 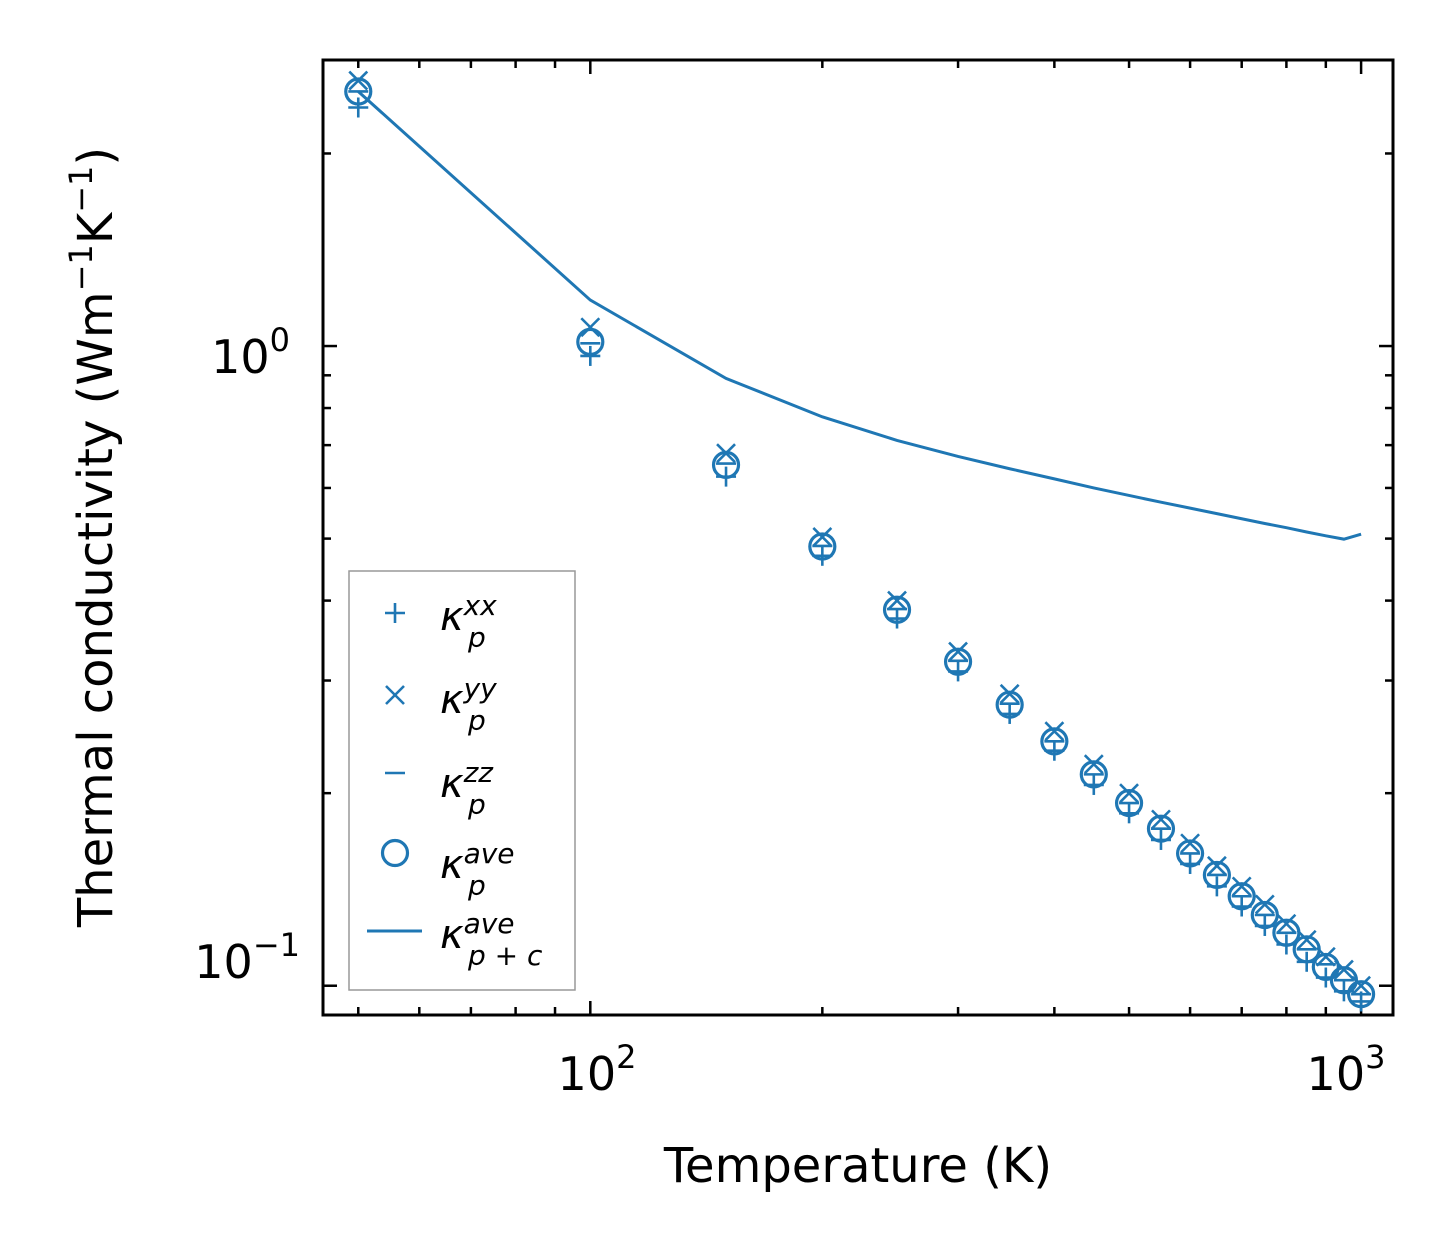 What do you see at coordinates (468, 704) in the screenshot?
I see `legend-label-kyy: κyy p` at bounding box center [468, 704].